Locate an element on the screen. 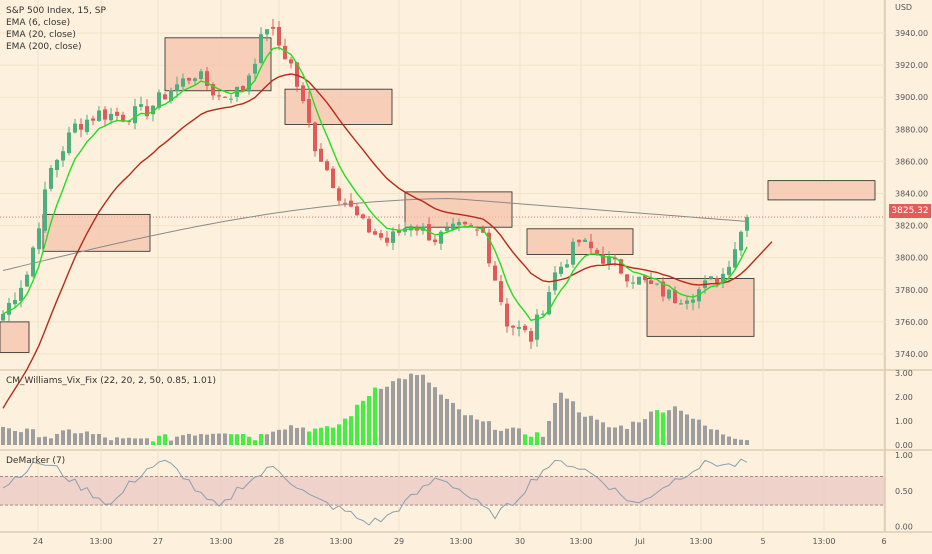 The width and height of the screenshot is (932, 554). demarker-tick-label: 1.00 is located at coordinates (904, 455).